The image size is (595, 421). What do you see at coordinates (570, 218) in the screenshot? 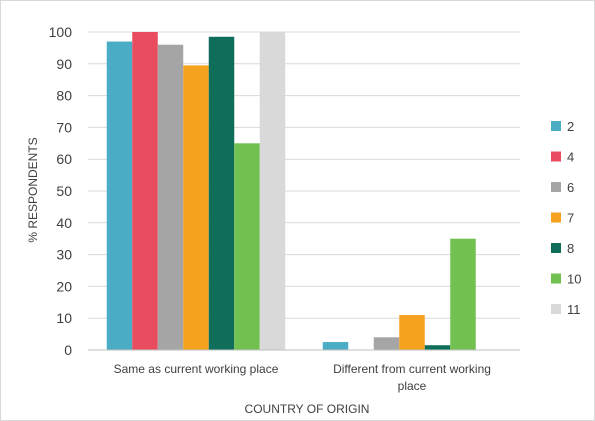
I see `legend-label-7: 7` at bounding box center [570, 218].